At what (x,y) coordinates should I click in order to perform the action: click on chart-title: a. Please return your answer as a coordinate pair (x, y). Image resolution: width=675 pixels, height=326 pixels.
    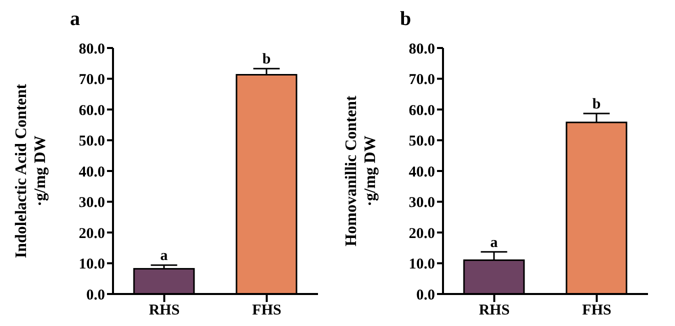
    Looking at the image, I should click on (75, 19).